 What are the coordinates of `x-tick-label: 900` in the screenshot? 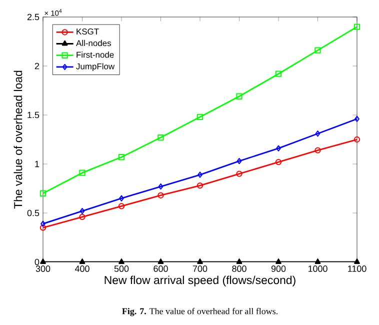 It's located at (278, 269).